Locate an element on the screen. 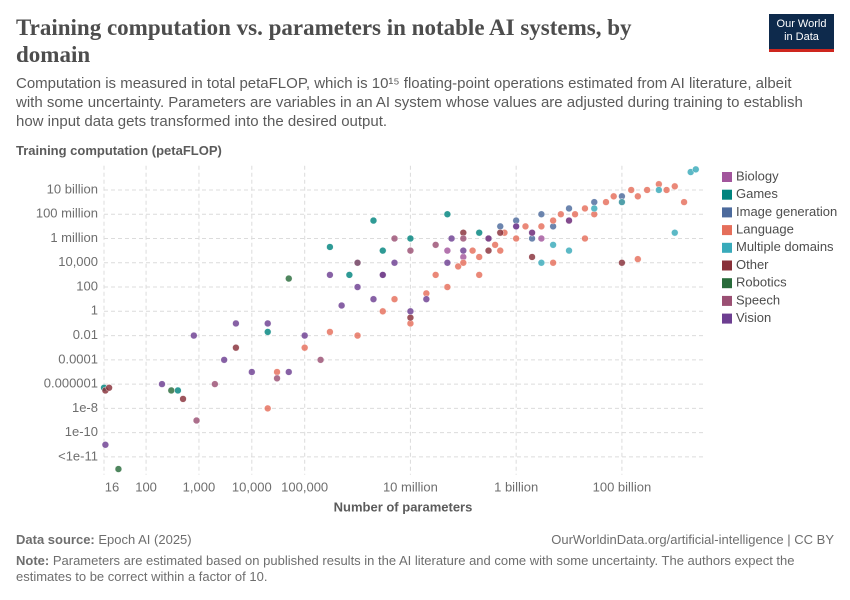 The width and height of the screenshot is (850, 600). y-tick-label: 0.000001 is located at coordinates (71, 383).